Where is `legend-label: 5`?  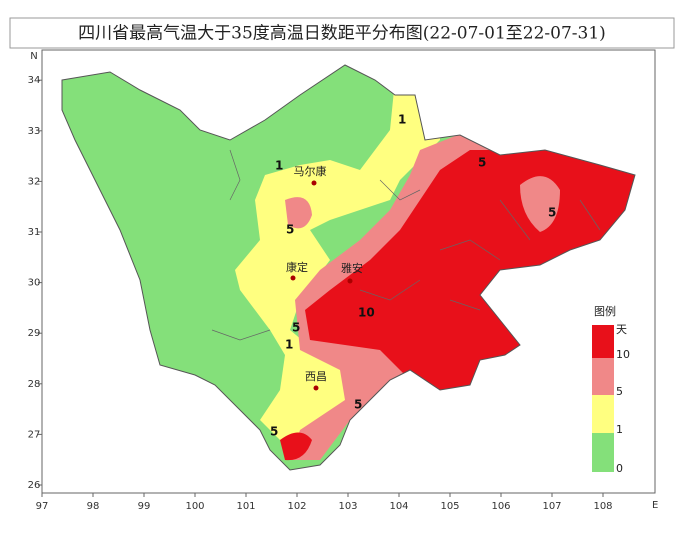
legend-label: 5 is located at coordinates (619, 391).